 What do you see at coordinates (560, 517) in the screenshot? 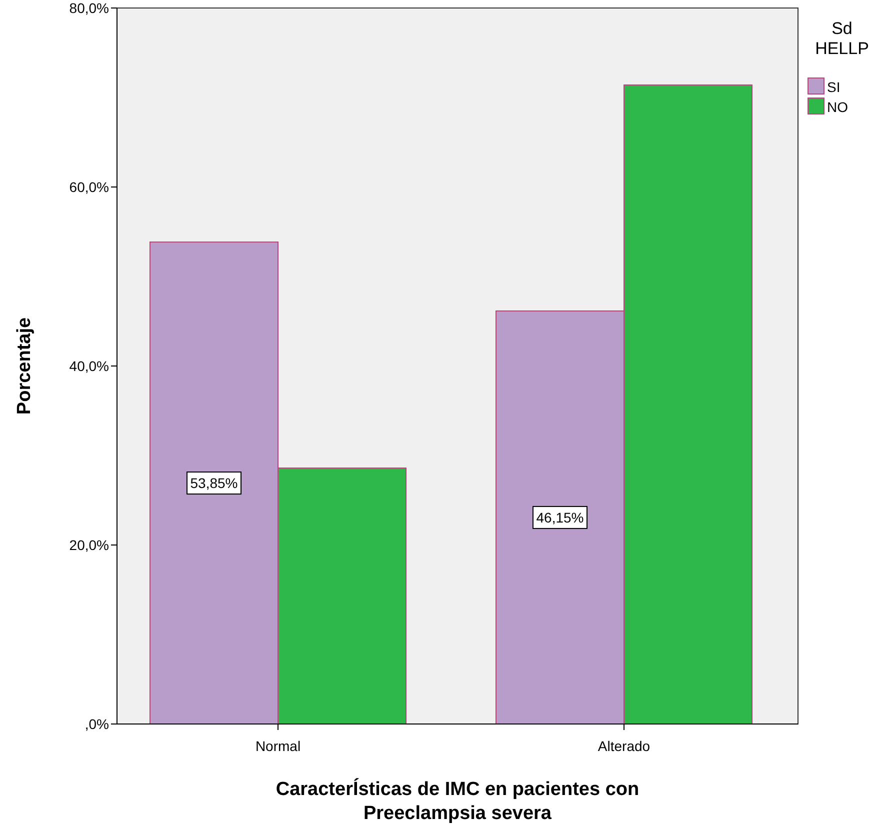
I see `data-label: 46,15%` at bounding box center [560, 517].